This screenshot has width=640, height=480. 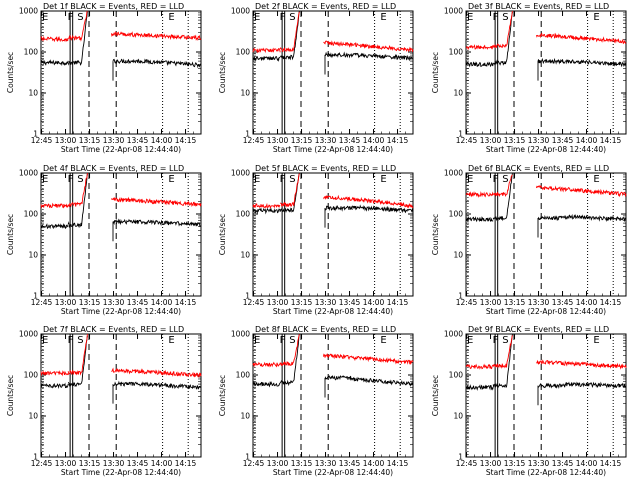 I want to click on panel-title: Det 3f BLACK = Events, RED = LLD, so click(x=538, y=6).